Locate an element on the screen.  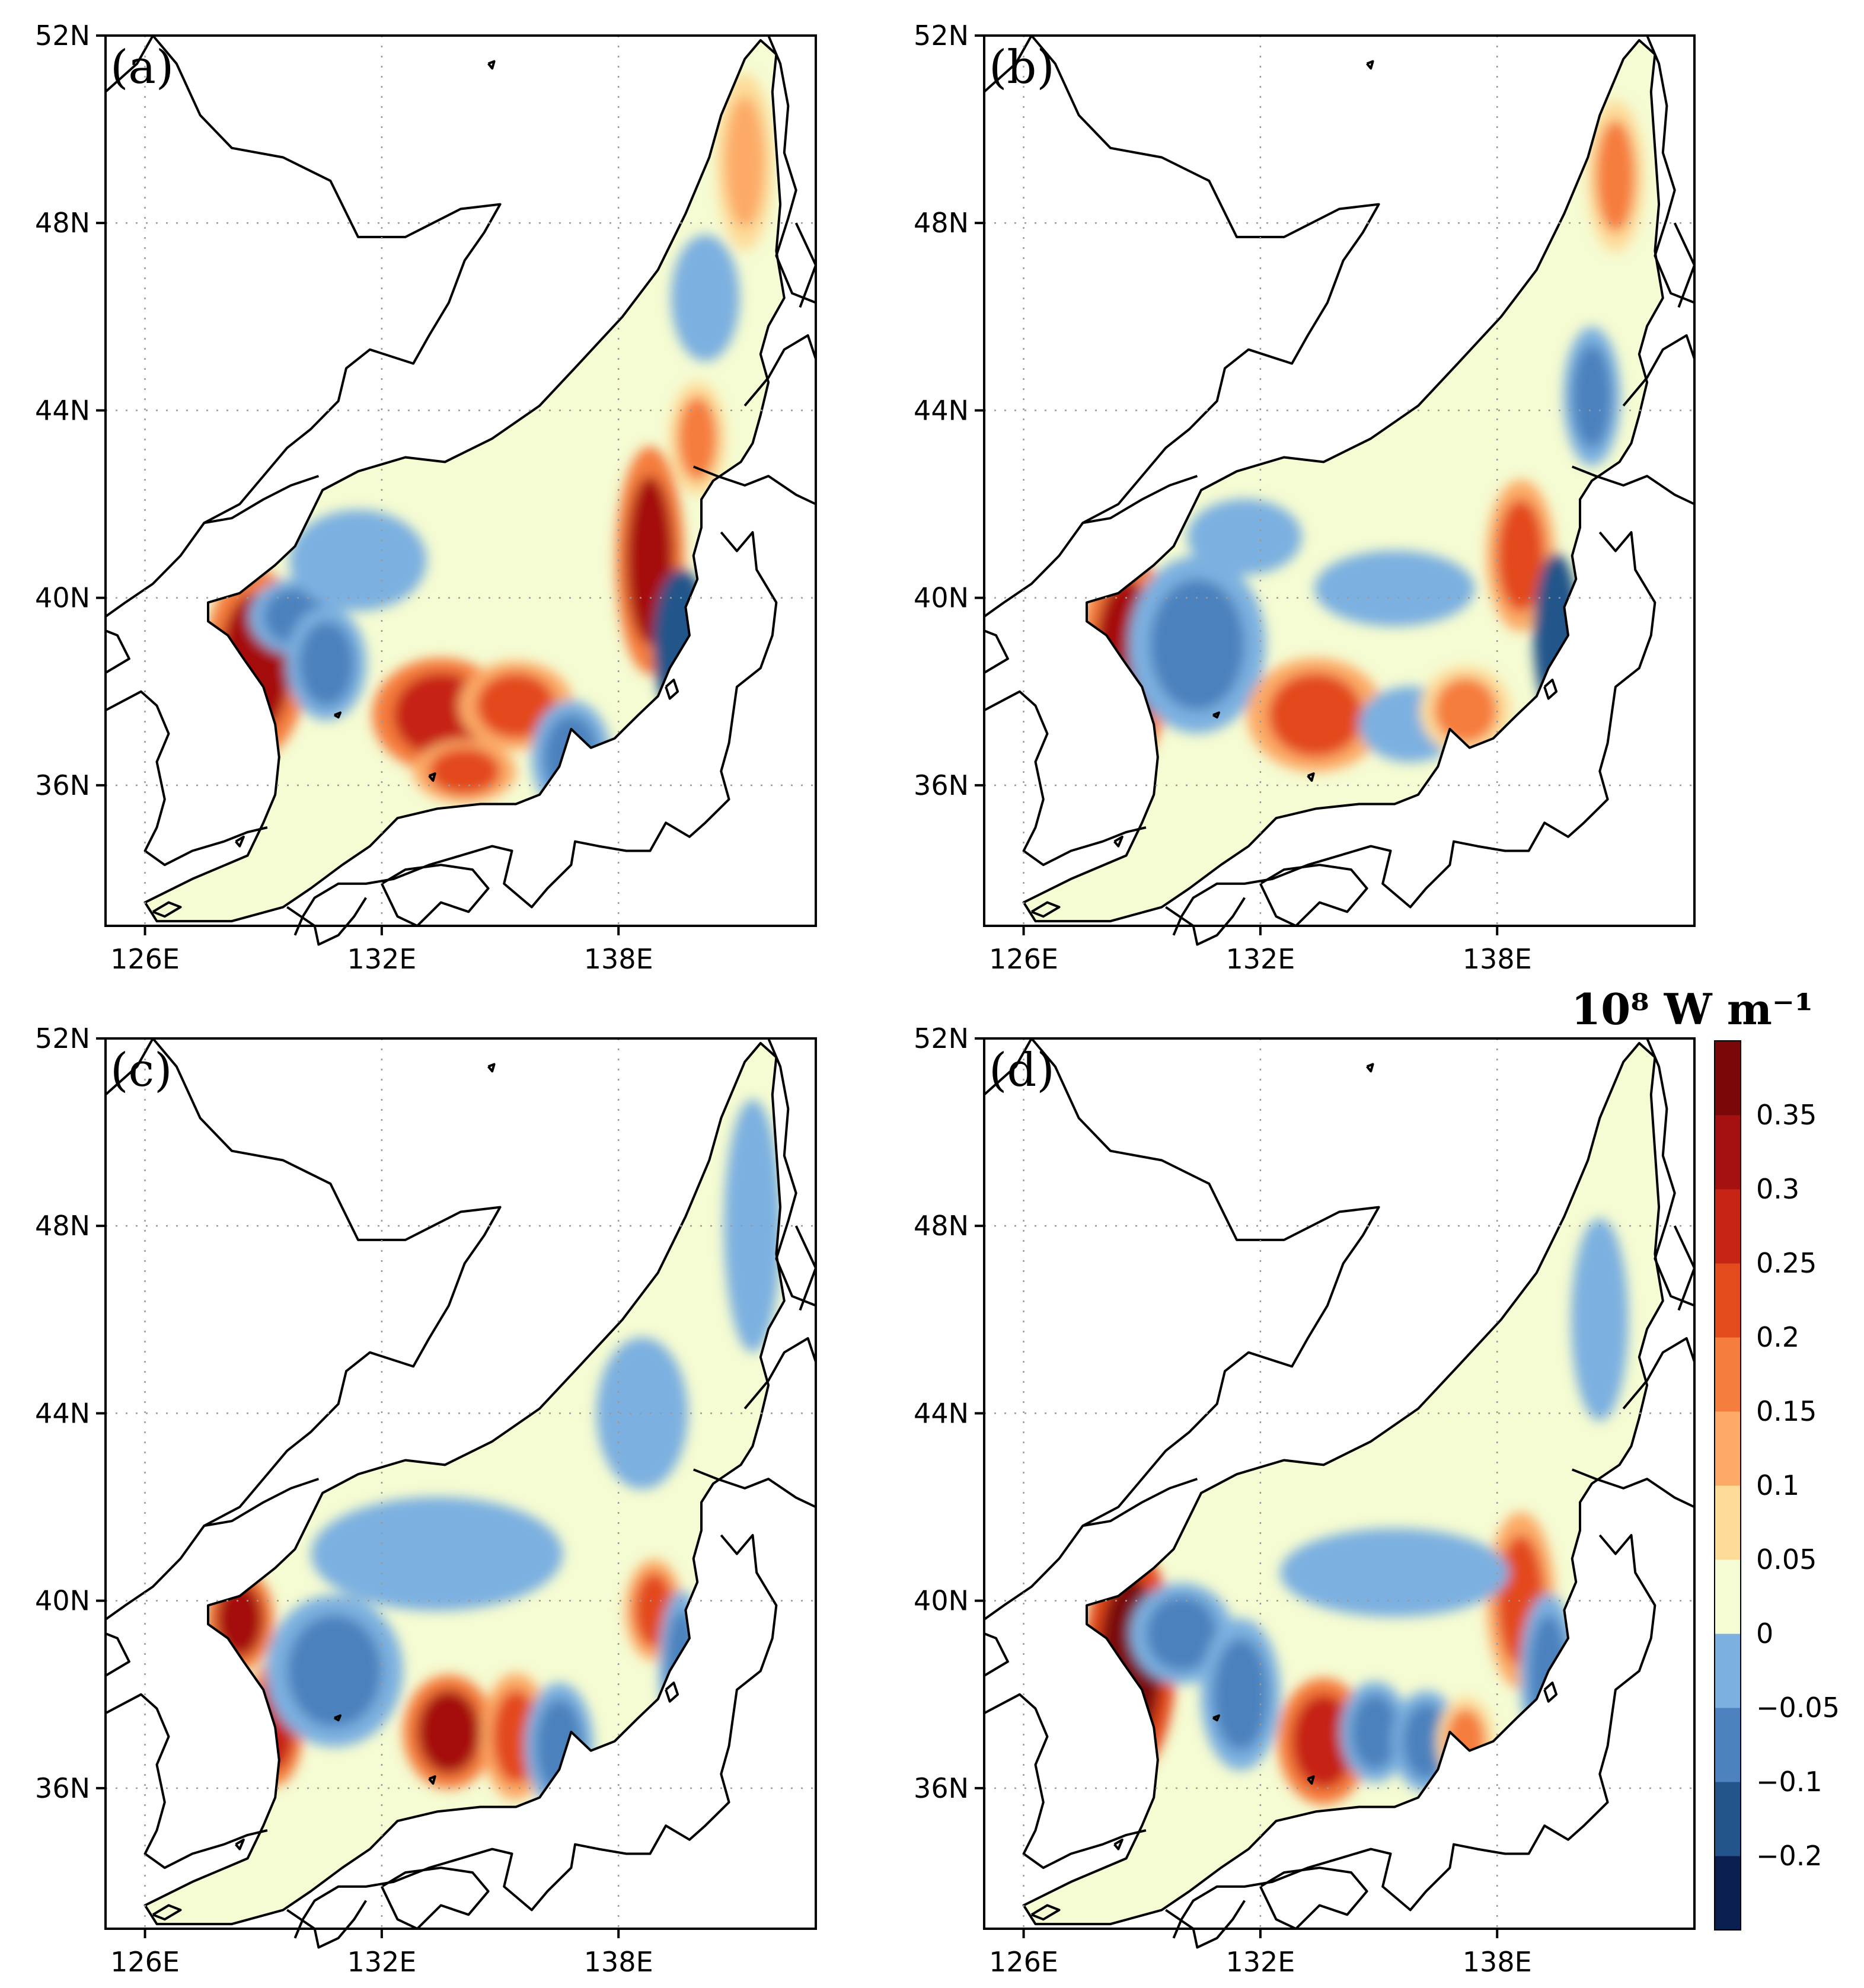
colorbar-tick-label: 0.15 is located at coordinates (1787, 1411).